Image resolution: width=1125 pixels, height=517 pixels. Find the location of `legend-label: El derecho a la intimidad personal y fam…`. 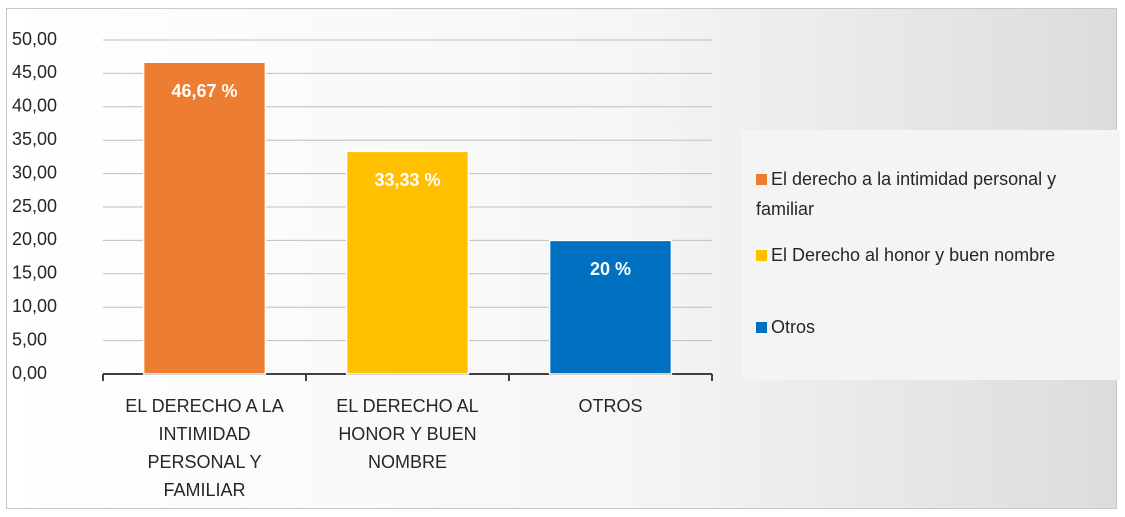

legend-label: El derecho a la intimidad personal y fam… is located at coordinates (906, 194).